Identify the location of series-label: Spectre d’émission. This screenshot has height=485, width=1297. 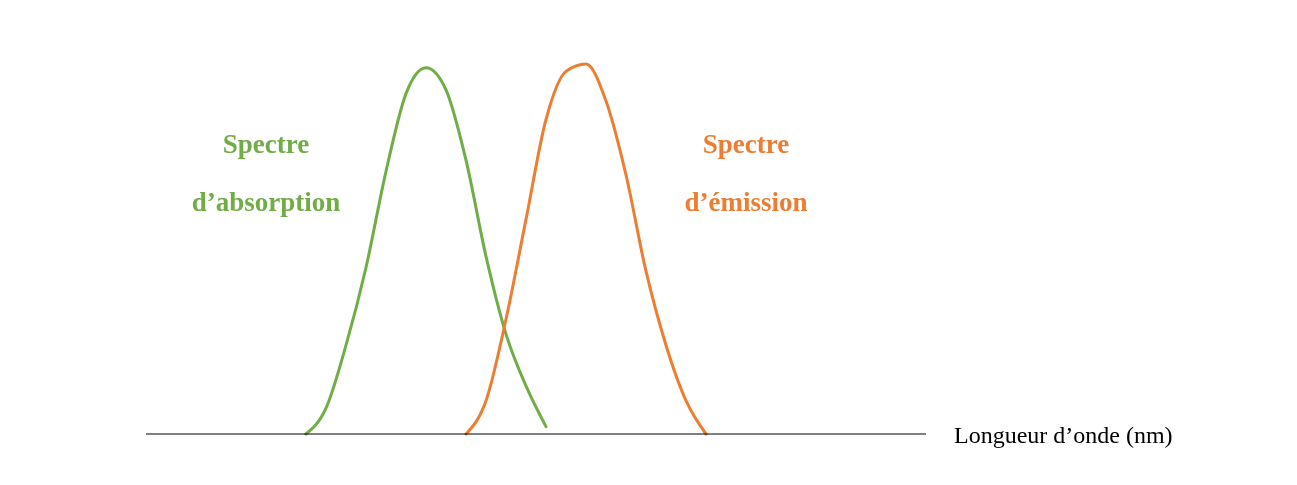
(746, 173).